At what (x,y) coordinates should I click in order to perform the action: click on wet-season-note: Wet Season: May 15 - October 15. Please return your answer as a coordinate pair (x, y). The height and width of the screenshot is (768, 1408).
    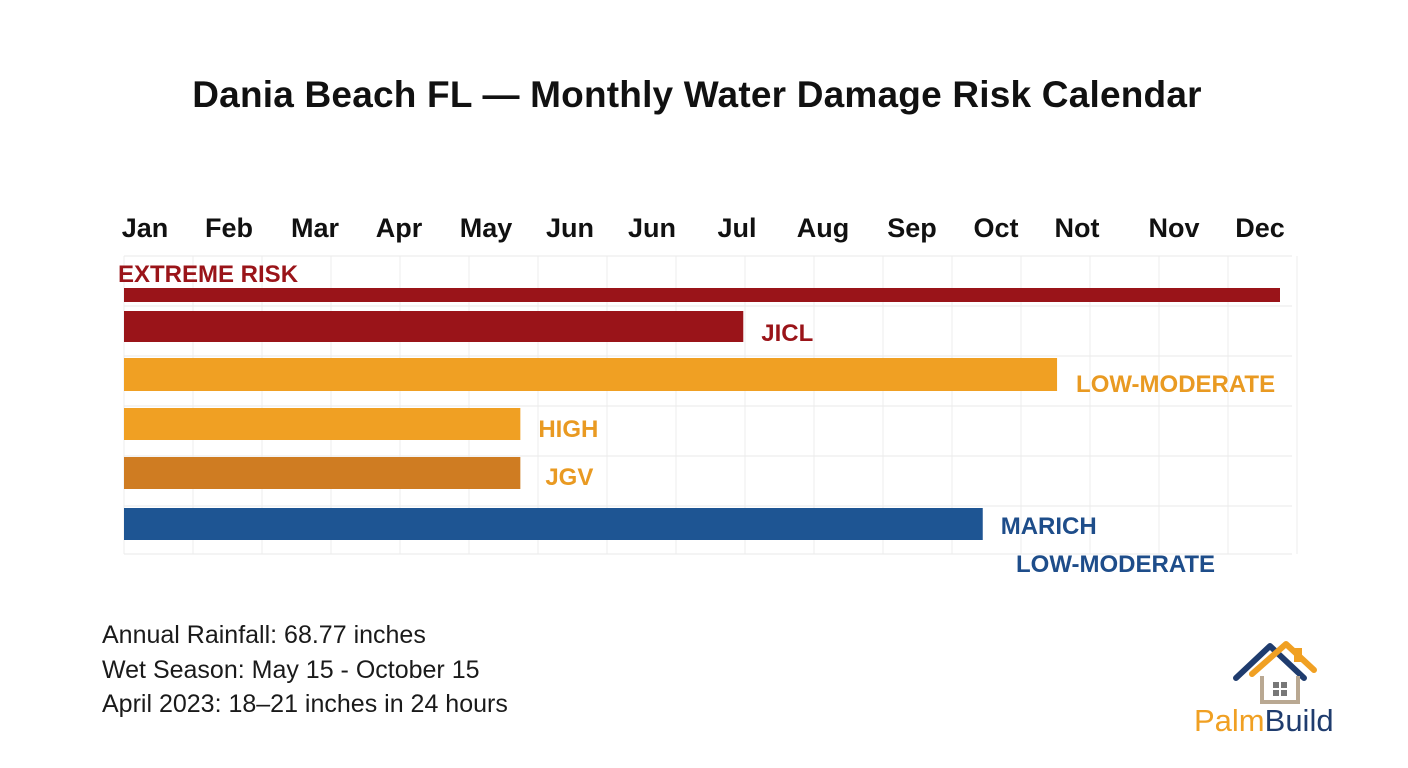
    Looking at the image, I should click on (291, 669).